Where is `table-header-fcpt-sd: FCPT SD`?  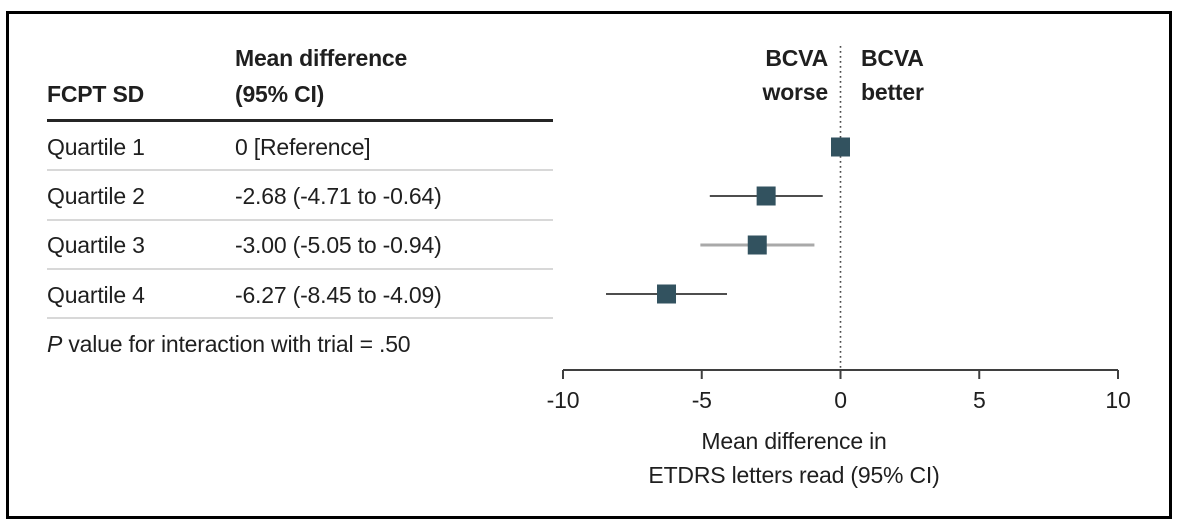 table-header-fcpt-sd: FCPT SD is located at coordinates (95, 94).